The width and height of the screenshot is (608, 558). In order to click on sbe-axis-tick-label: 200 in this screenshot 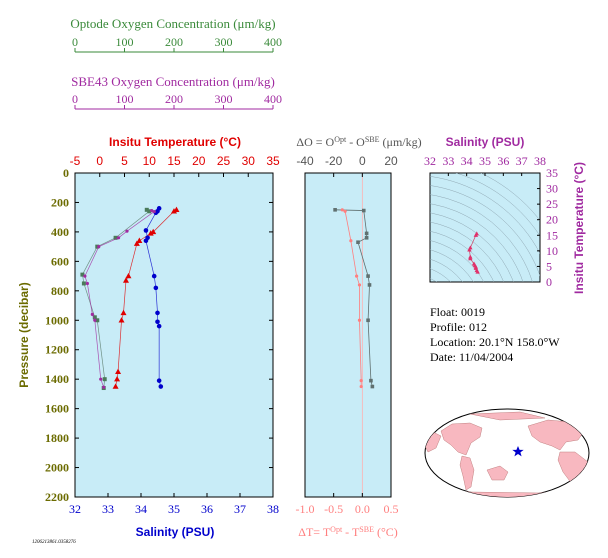, I will do `click(174, 99)`.